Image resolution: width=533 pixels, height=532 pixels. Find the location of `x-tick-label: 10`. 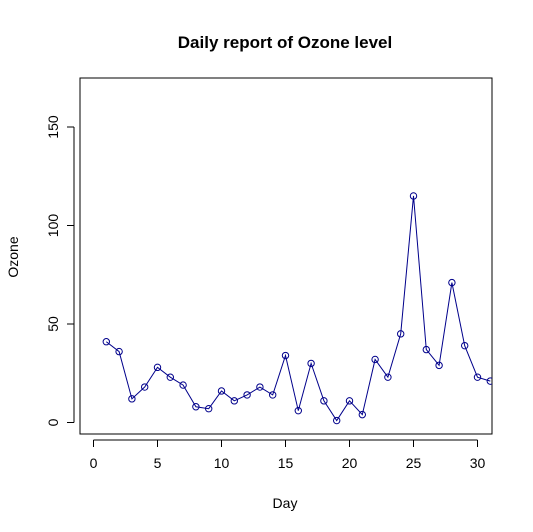

x-tick-label: 10 is located at coordinates (222, 463).